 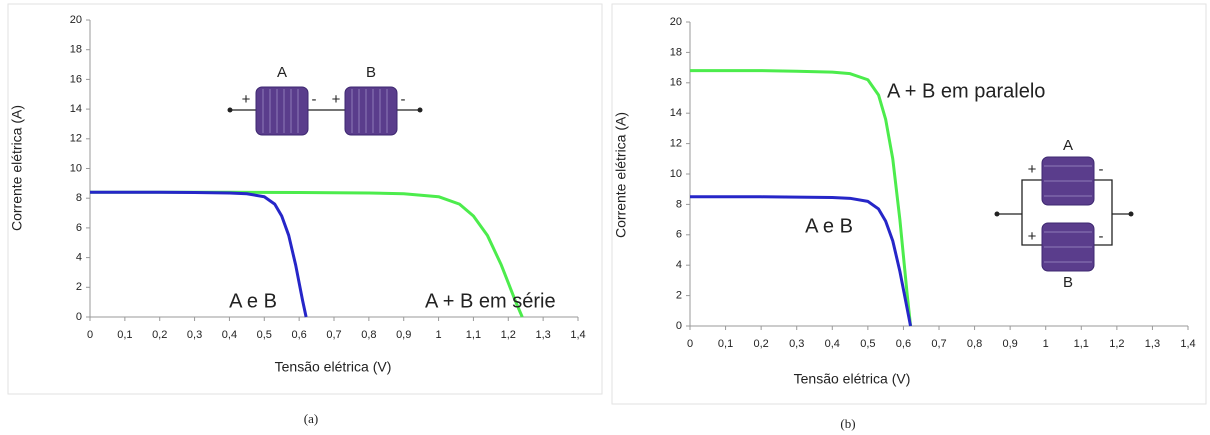 What do you see at coordinates (847, 423) in the screenshot?
I see `caption: (b)` at bounding box center [847, 423].